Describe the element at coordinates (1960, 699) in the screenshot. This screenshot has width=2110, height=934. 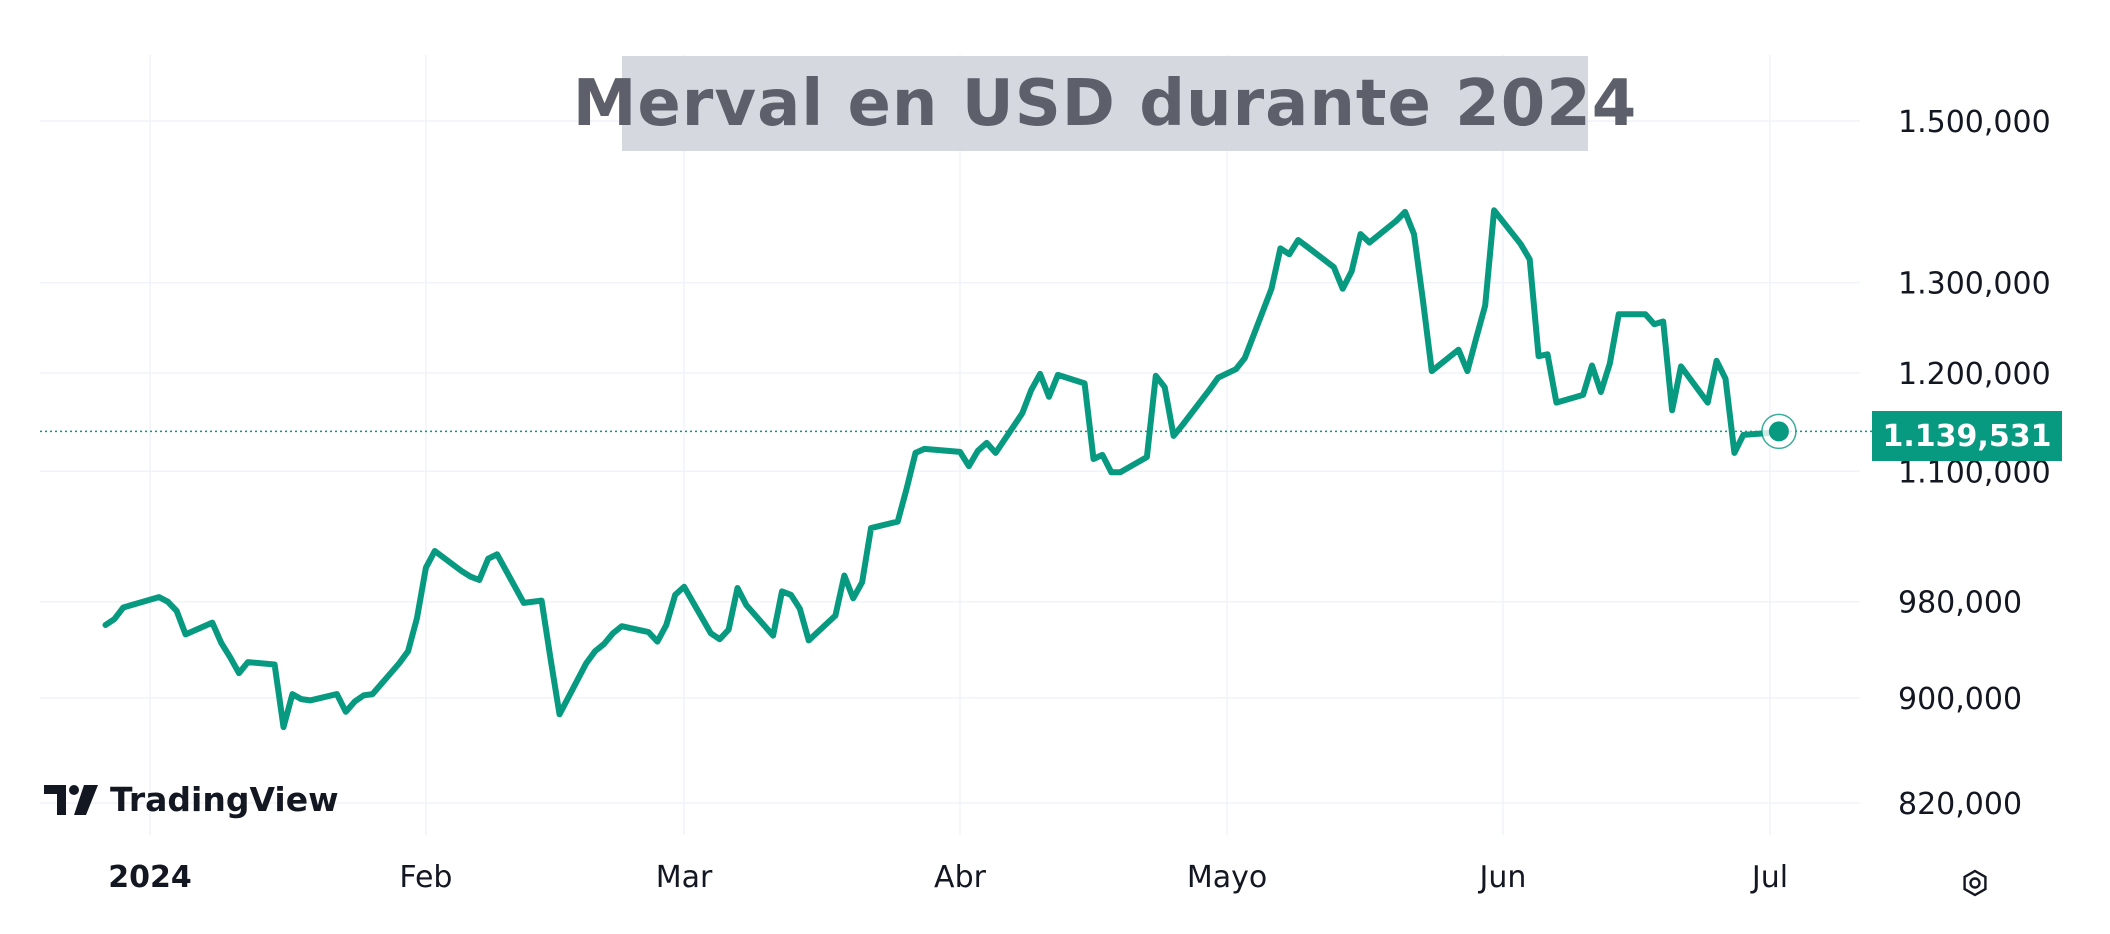
I see `y-tick-label: 900,000` at that location.